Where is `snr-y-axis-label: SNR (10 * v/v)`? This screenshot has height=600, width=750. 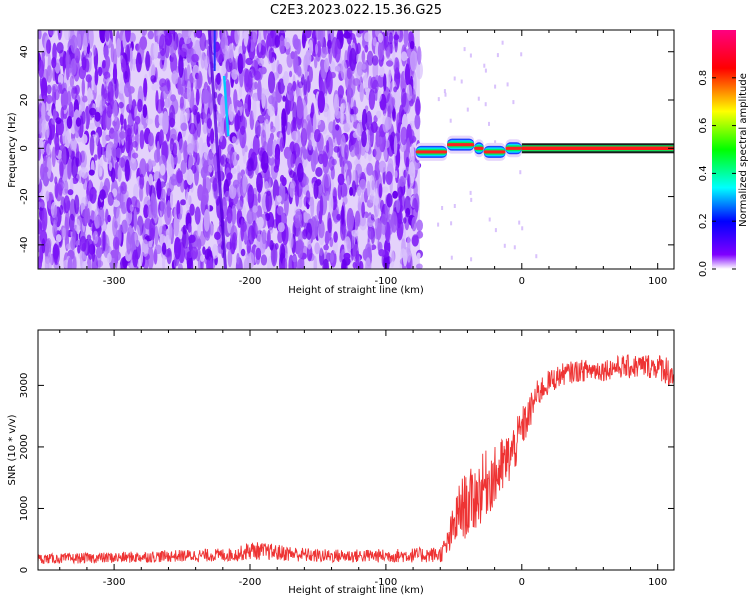 snr-y-axis-label: SNR (10 * v/v) is located at coordinates (12, 449).